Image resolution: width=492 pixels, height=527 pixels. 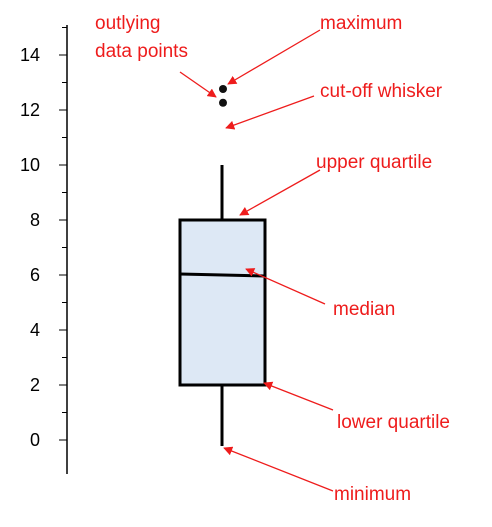 I want to click on label-outliers-line2: data points, so click(x=141, y=51).